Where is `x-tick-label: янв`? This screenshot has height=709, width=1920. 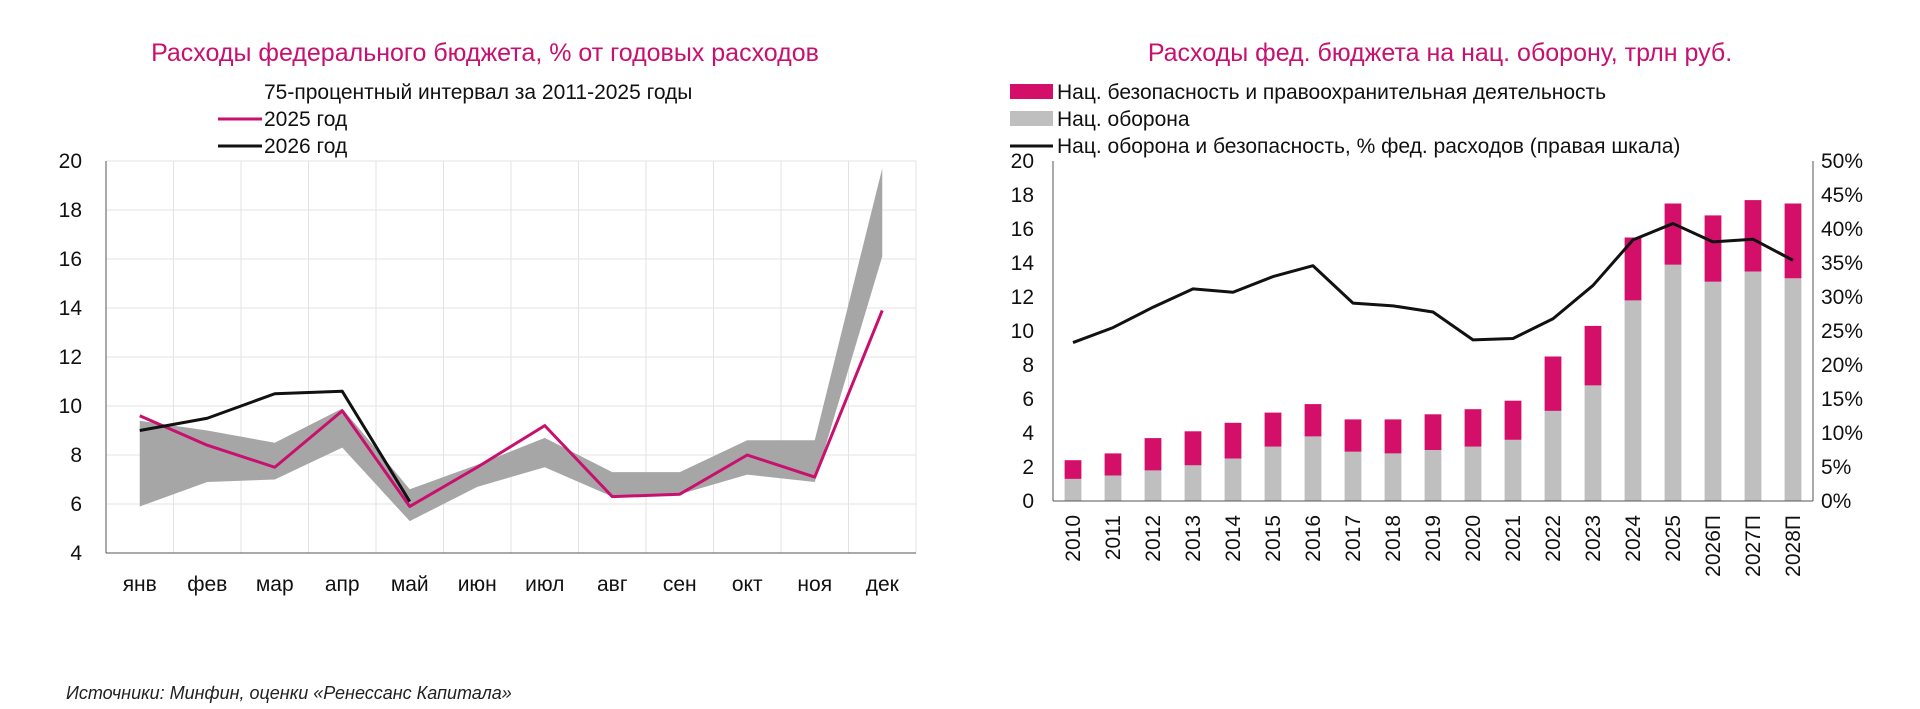 x-tick-label: янв is located at coordinates (140, 584).